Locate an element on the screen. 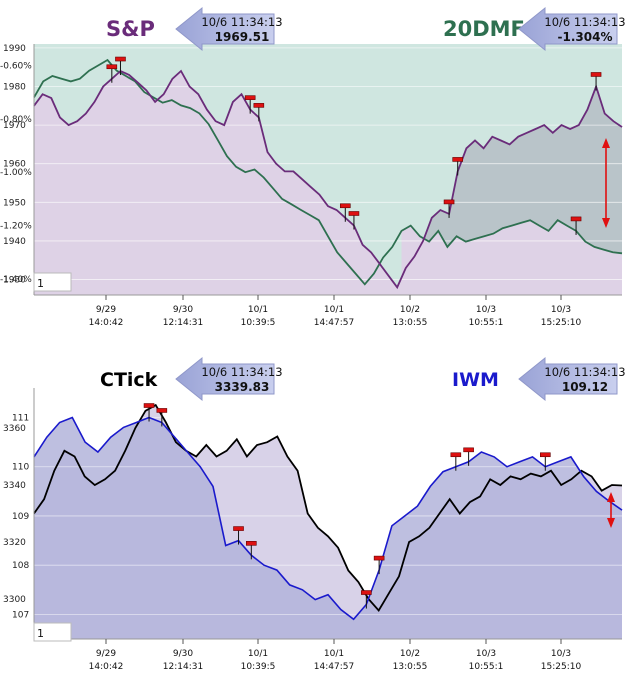 This screenshot has height=688, width=633. left-axis: 1990 1980 1970 1960 1950 1940 1930 is located at coordinates (14, 165).